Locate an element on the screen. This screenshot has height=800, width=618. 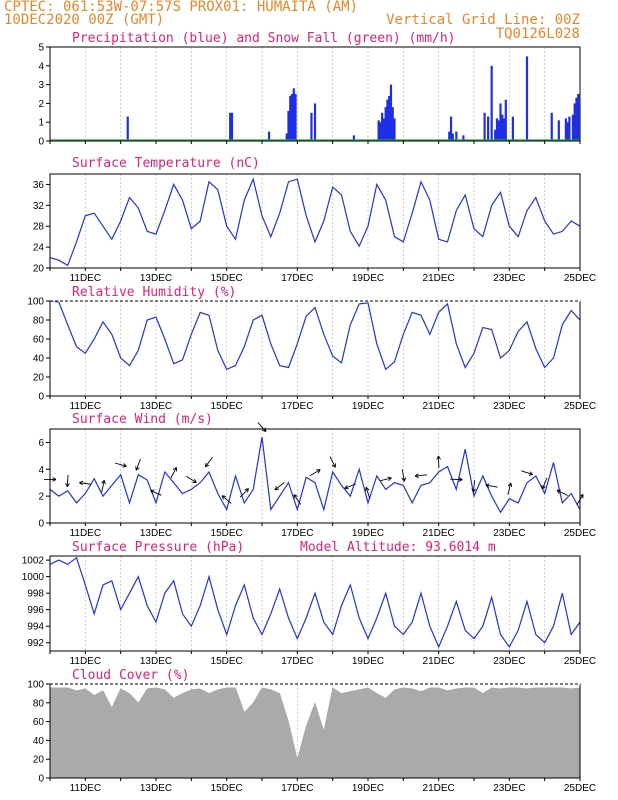
y-tick-label: 996 is located at coordinates (35, 610).